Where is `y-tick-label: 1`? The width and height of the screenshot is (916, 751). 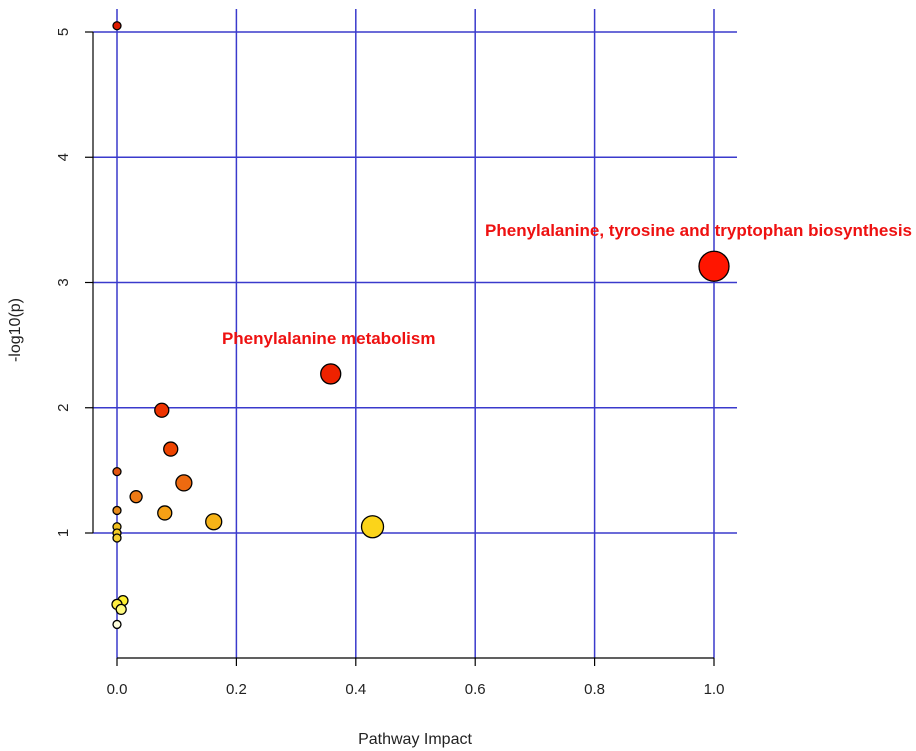
y-tick-label: 1 is located at coordinates (63, 533).